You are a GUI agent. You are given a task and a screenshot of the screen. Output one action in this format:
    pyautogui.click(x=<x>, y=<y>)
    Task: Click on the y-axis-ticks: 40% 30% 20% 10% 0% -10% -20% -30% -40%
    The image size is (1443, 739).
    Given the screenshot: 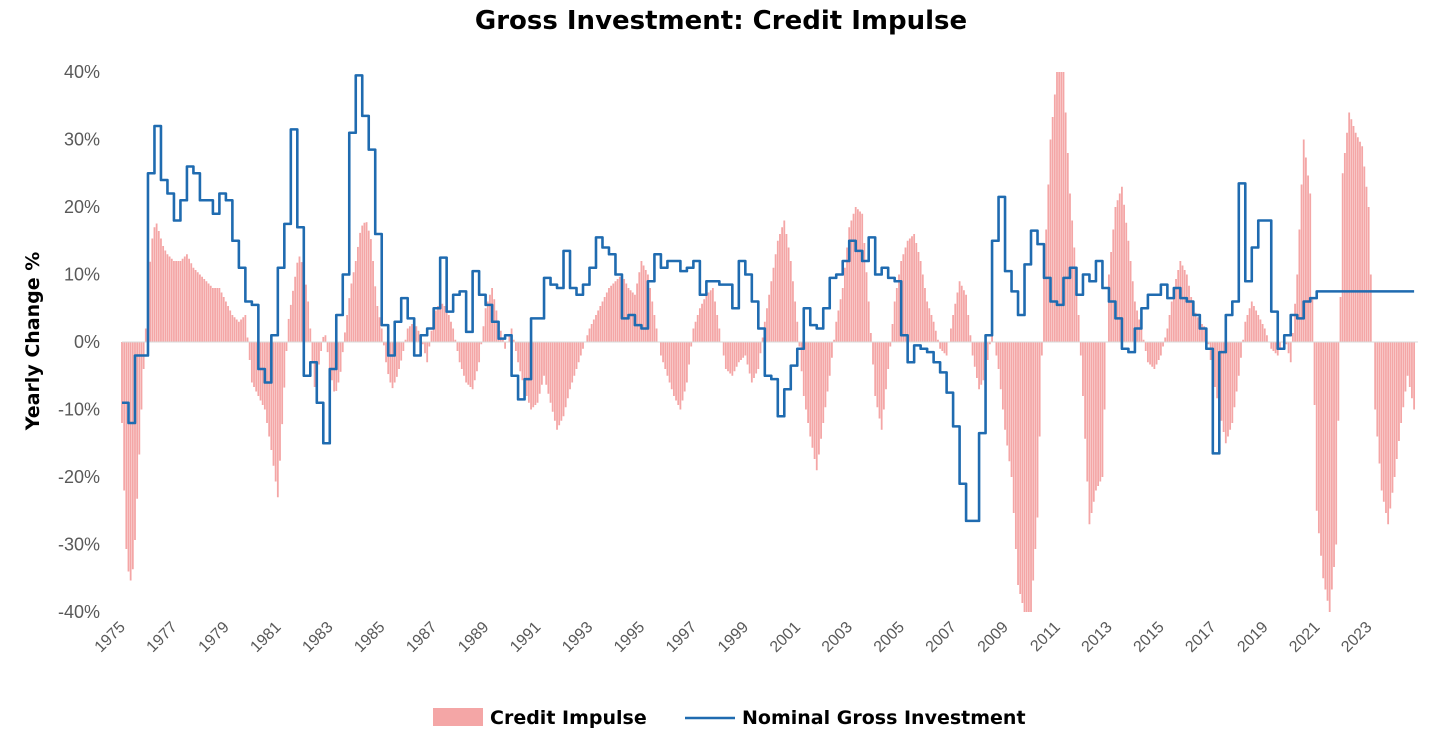 What is the action you would take?
    pyautogui.click(x=79, y=342)
    